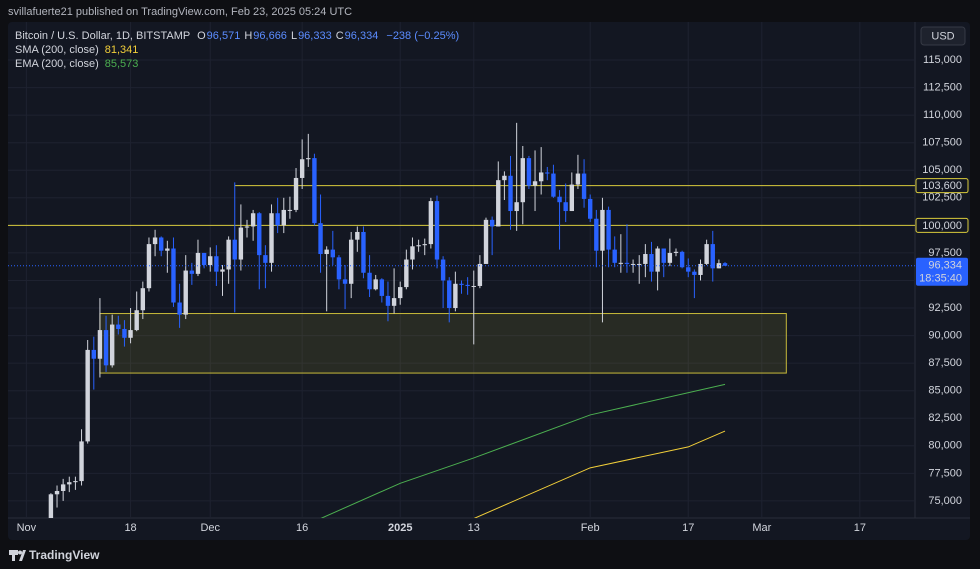 Image resolution: width=980 pixels, height=569 pixels. Describe the element at coordinates (945, 473) in the screenshot. I see `y-tick-label: 77,500` at that location.